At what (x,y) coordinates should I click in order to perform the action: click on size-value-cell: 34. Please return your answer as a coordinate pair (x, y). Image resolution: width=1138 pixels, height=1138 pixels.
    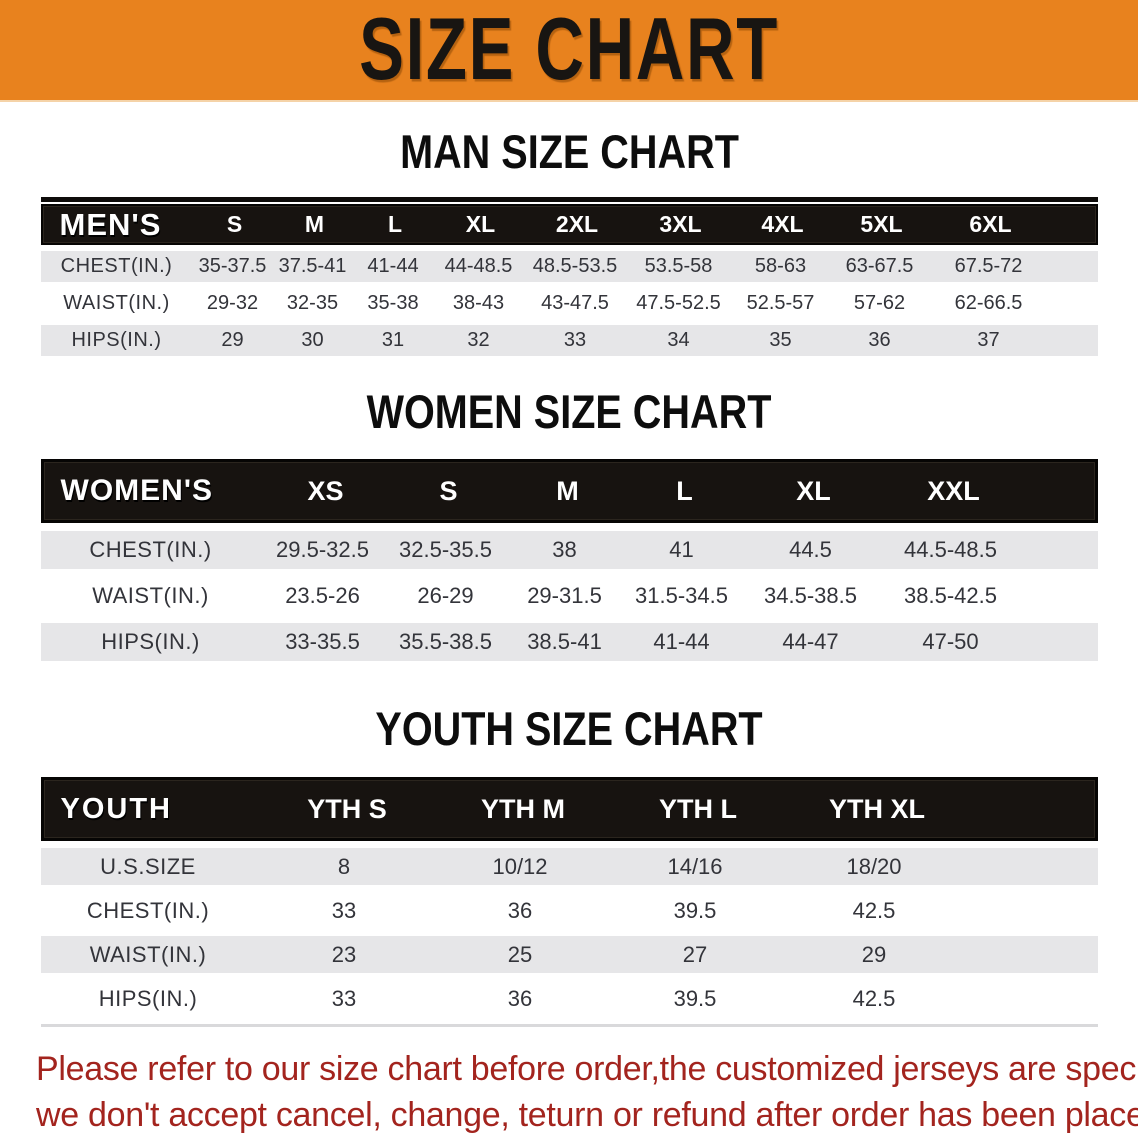
    Looking at the image, I should click on (678, 340).